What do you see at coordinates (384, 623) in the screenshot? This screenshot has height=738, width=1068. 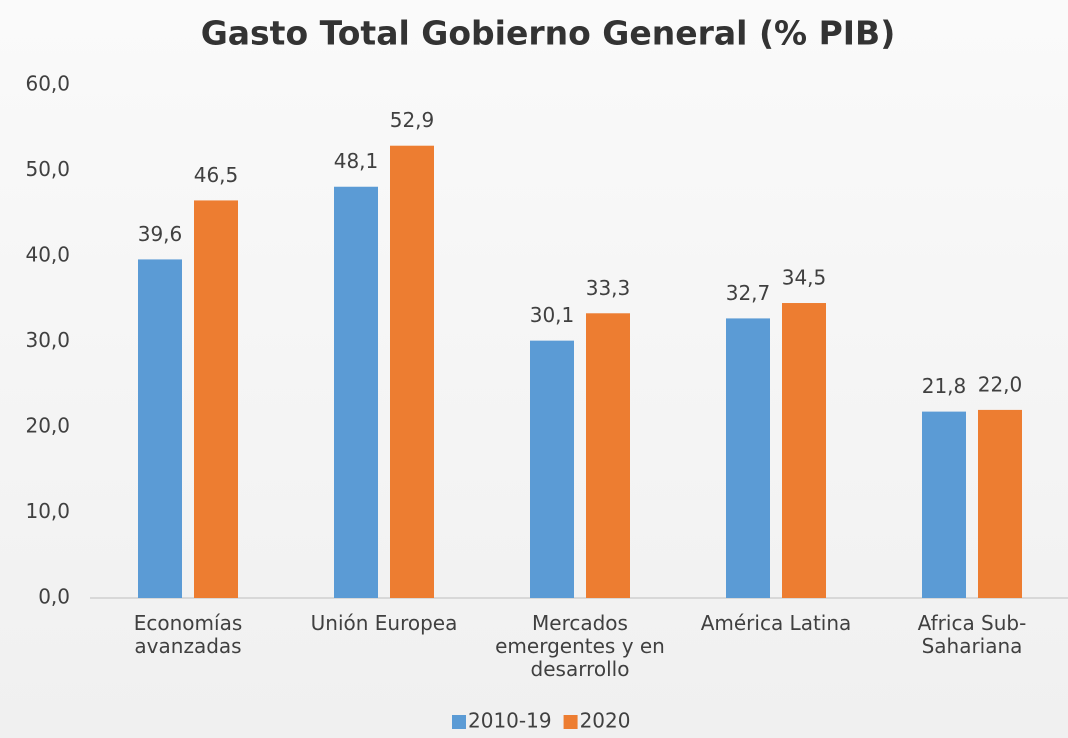 I see `x-tick-label: Unión Europea` at bounding box center [384, 623].